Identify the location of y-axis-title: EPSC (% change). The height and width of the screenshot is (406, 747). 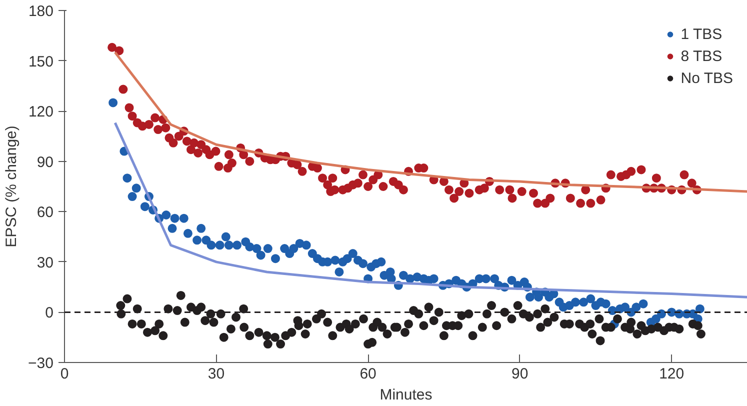
(11, 187).